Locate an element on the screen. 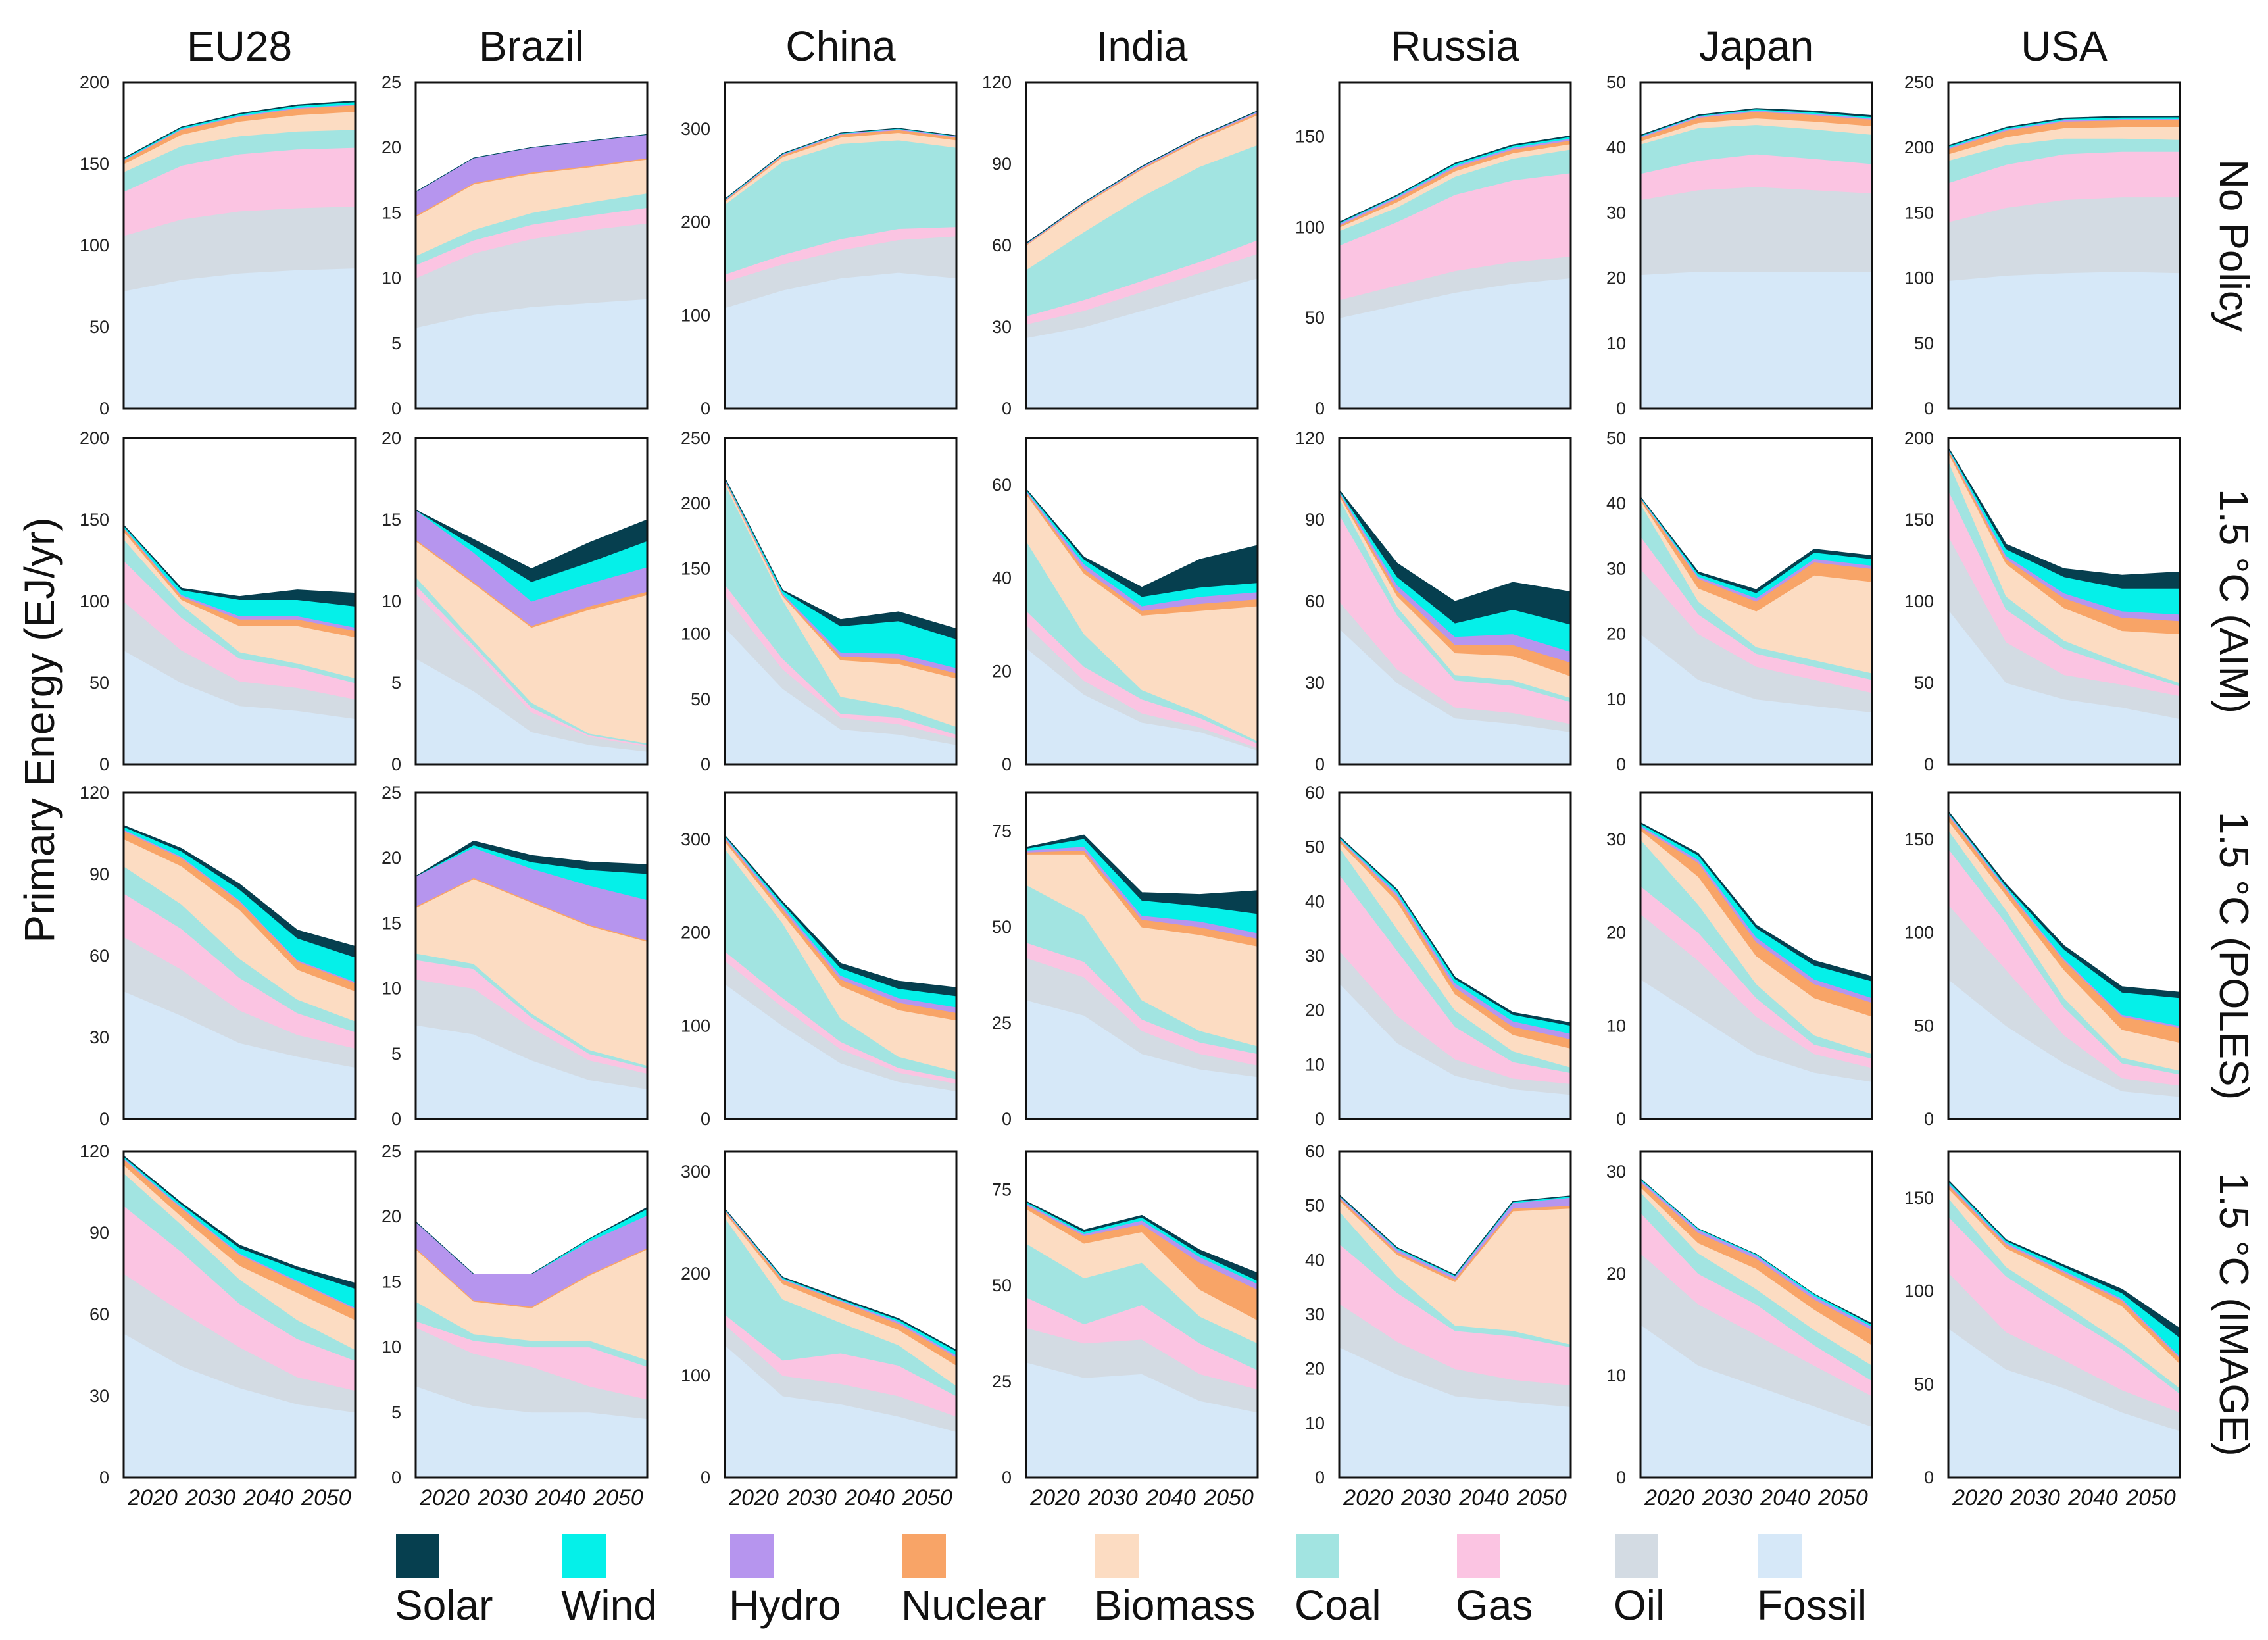  legend-item-oil: Oil is located at coordinates (1639, 1581).